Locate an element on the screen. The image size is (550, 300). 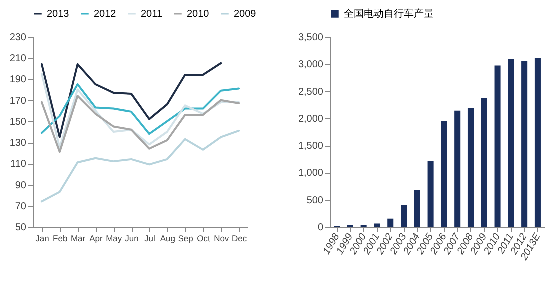
x-tick-label: Feb is located at coordinates (60, 239).